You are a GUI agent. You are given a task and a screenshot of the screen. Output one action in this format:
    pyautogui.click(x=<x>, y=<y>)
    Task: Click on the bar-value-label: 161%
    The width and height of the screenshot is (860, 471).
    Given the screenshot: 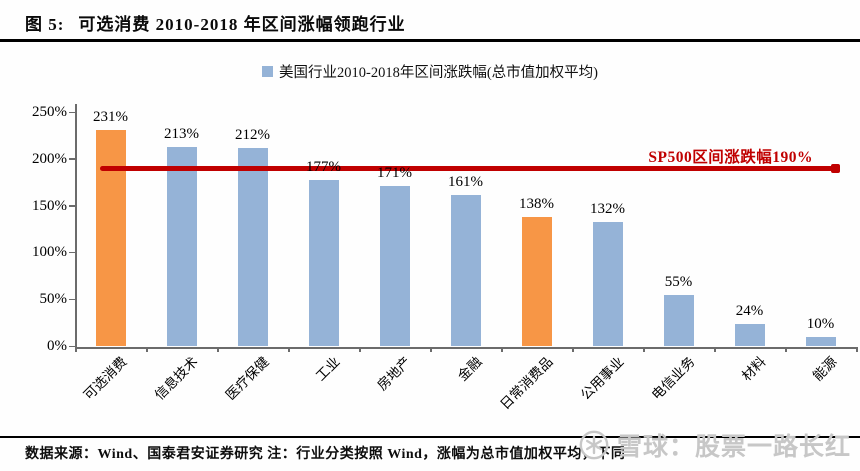 What is the action you would take?
    pyautogui.click(x=465, y=182)
    